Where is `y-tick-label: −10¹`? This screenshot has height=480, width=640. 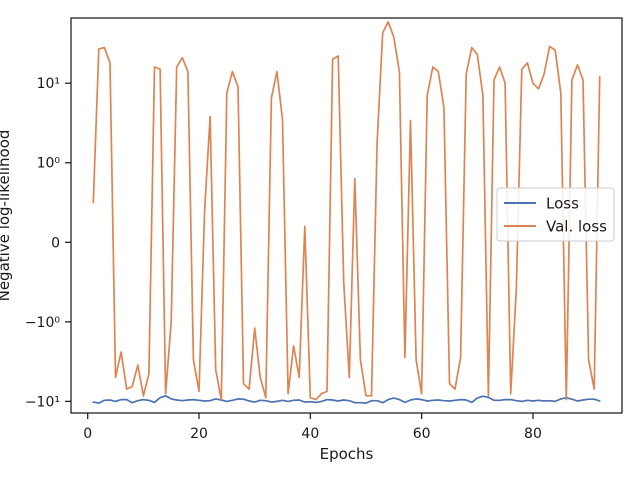
y-tick-label: −10¹ is located at coordinates (42, 402).